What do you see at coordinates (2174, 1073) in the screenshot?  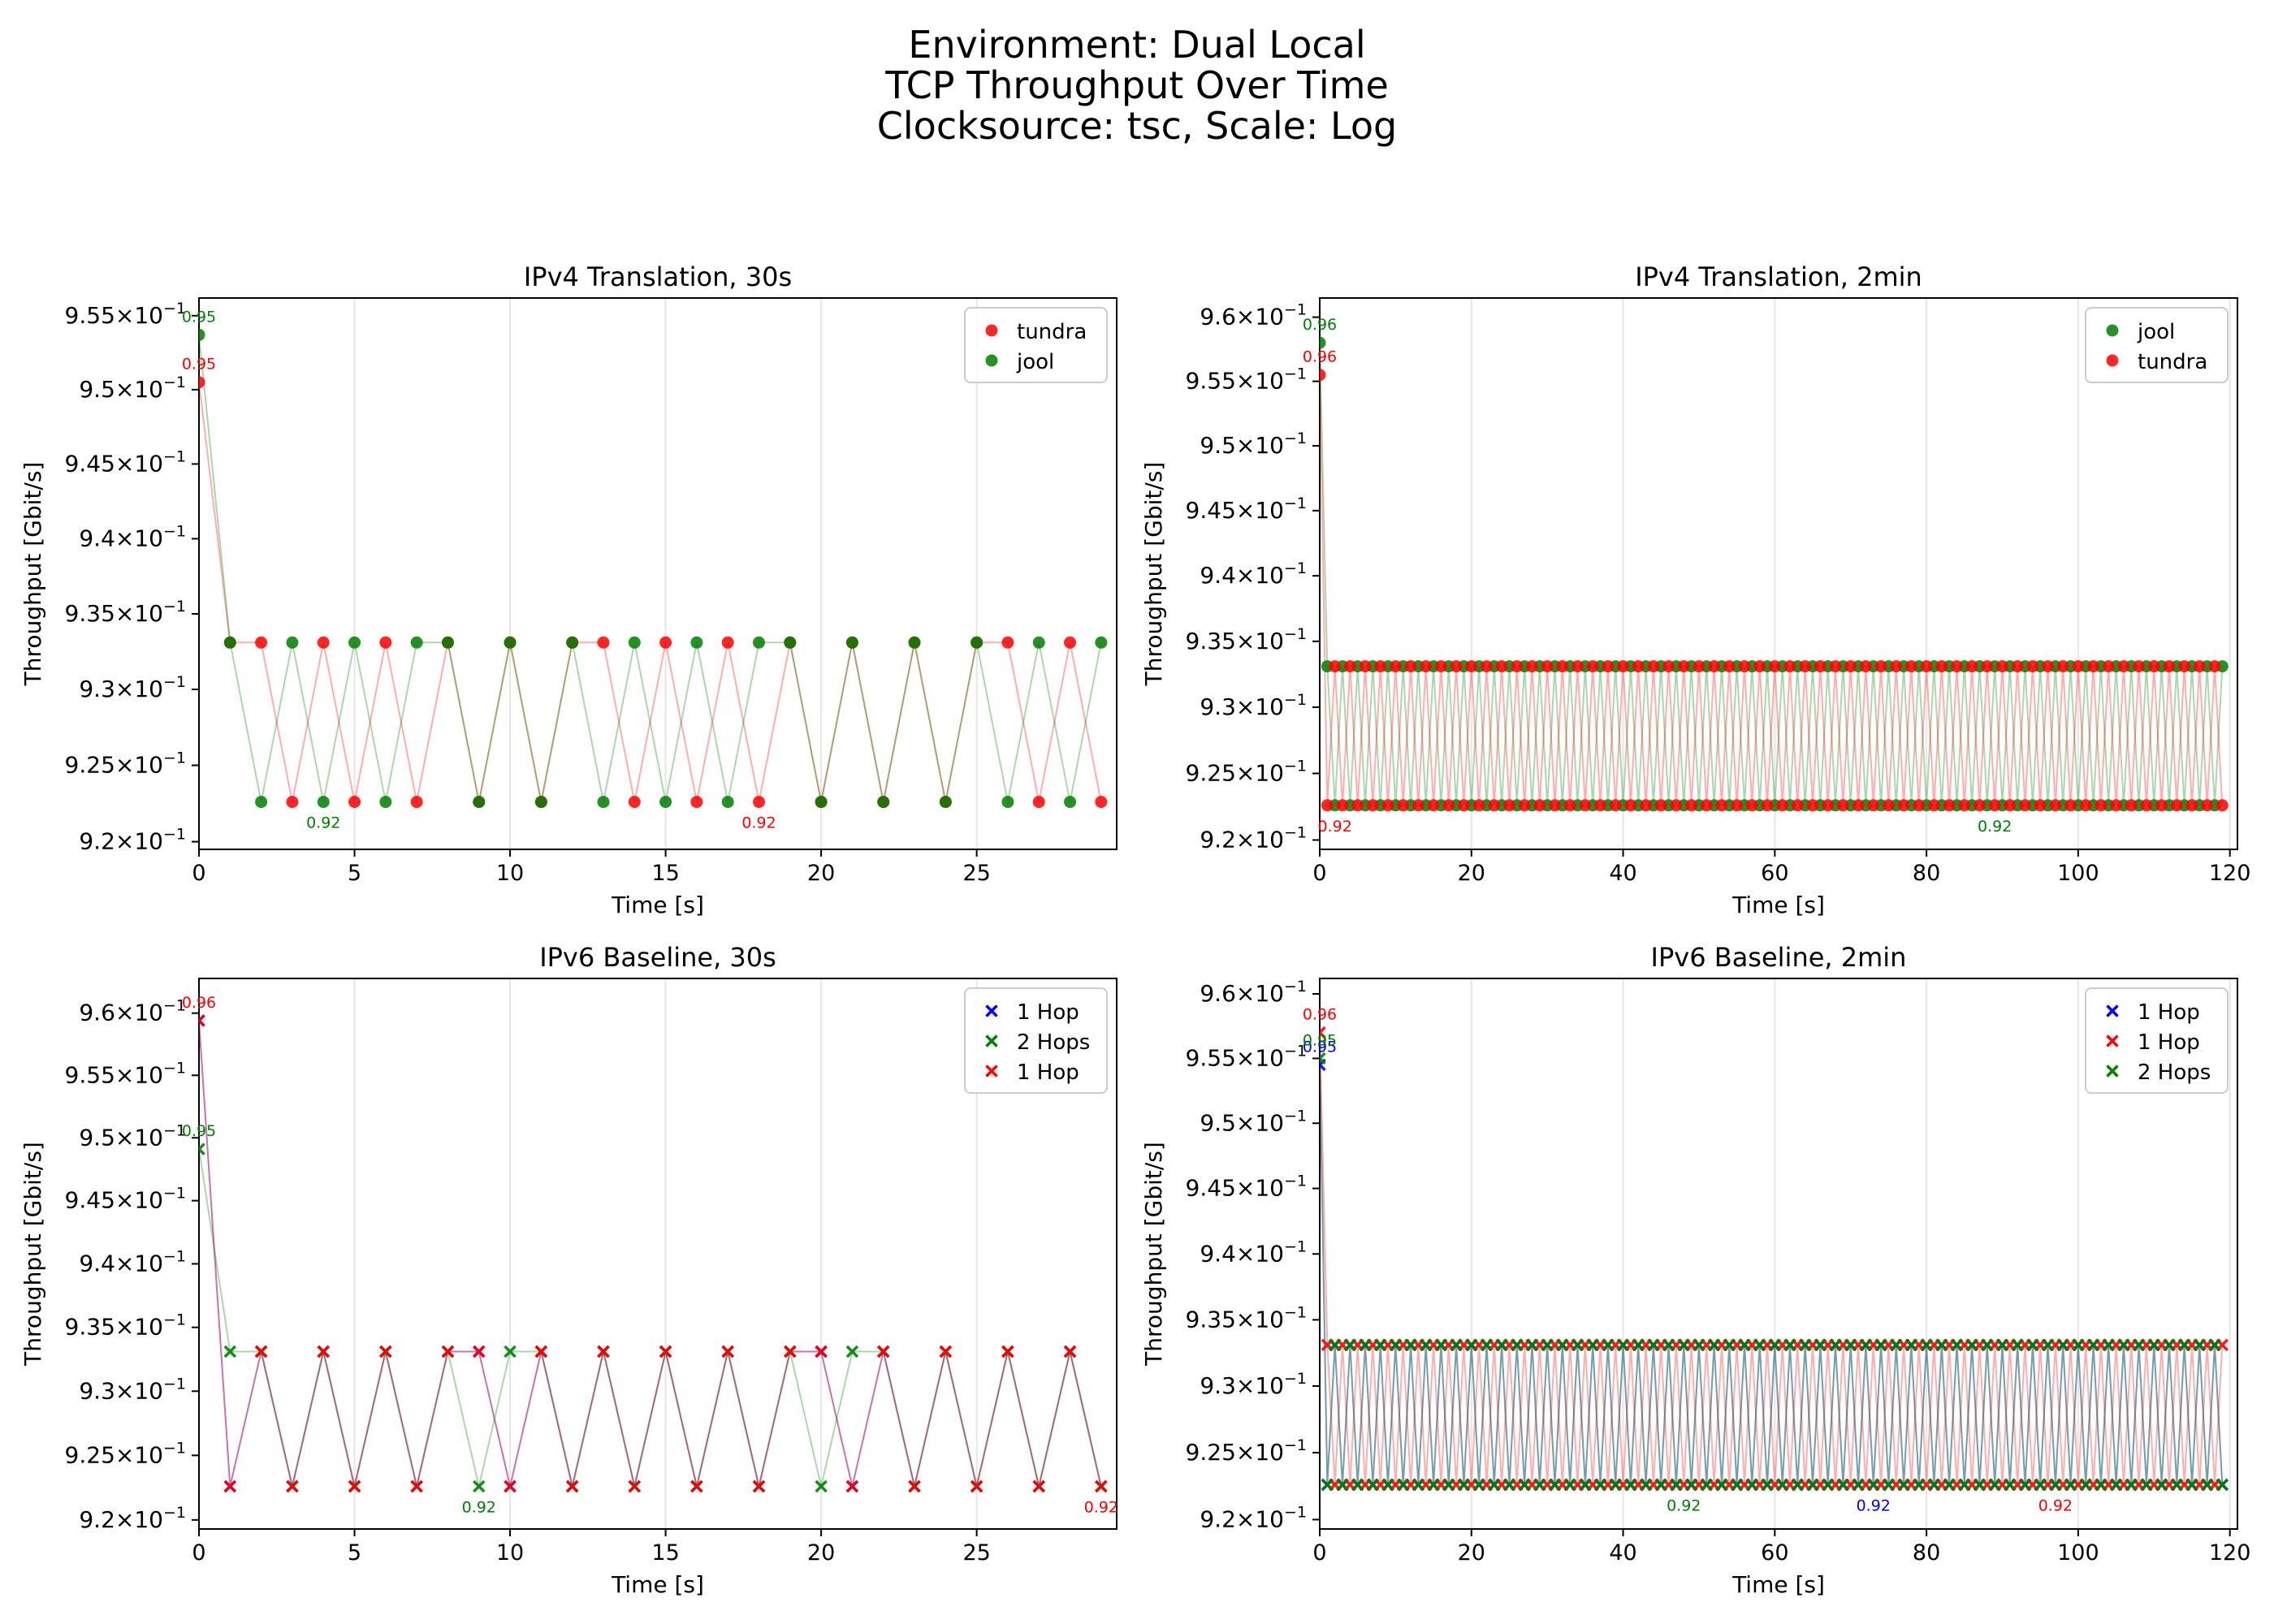 I see `legend-label: 2 Hops` at bounding box center [2174, 1073].